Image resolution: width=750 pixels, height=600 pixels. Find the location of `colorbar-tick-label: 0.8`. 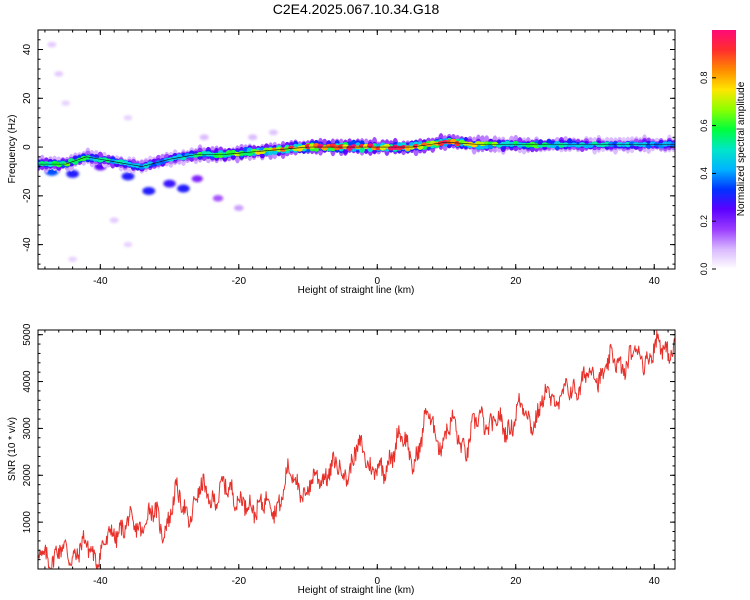

colorbar-tick-label: 0.8 is located at coordinates (704, 78).